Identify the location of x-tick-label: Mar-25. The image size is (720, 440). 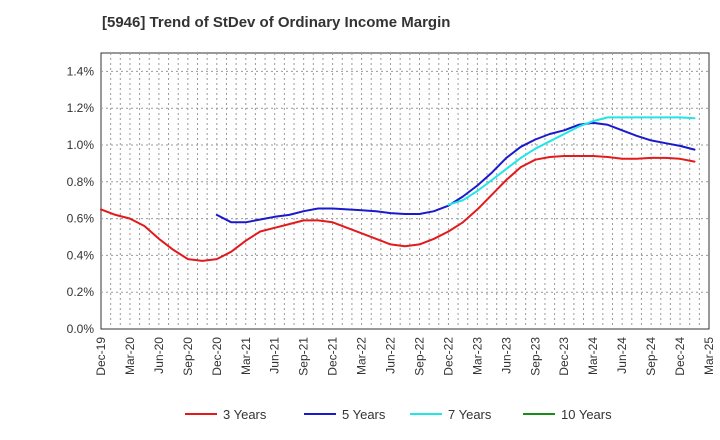
(709, 356).